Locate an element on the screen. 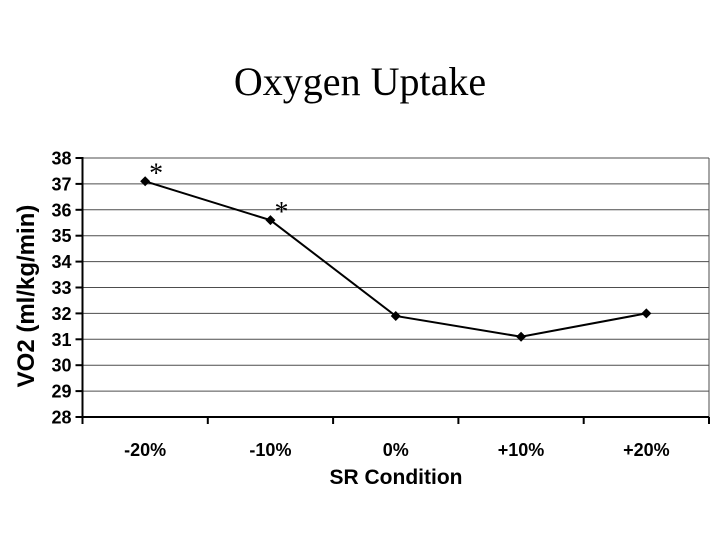 This screenshot has height=540, width=720. y-tick-label: 37 is located at coordinates (61, 184).